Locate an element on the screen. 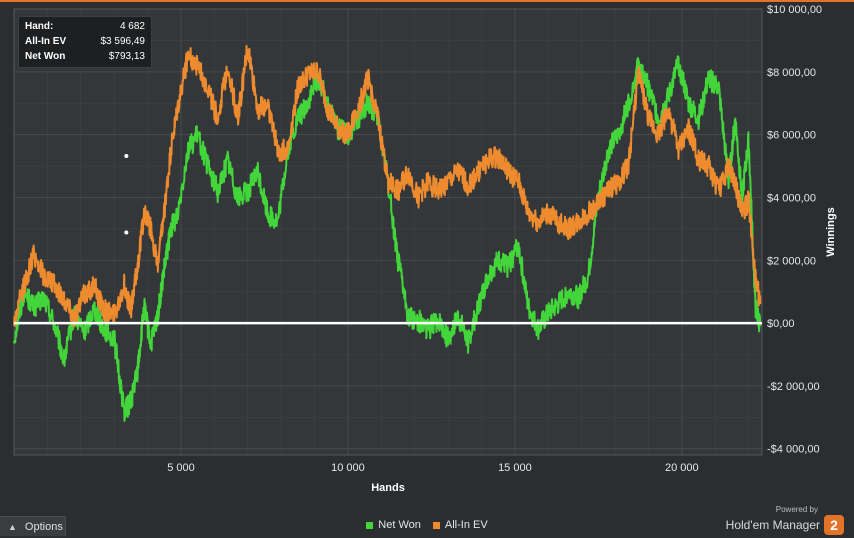  y-tick-label: -$4 000,00 is located at coordinates (793, 450).